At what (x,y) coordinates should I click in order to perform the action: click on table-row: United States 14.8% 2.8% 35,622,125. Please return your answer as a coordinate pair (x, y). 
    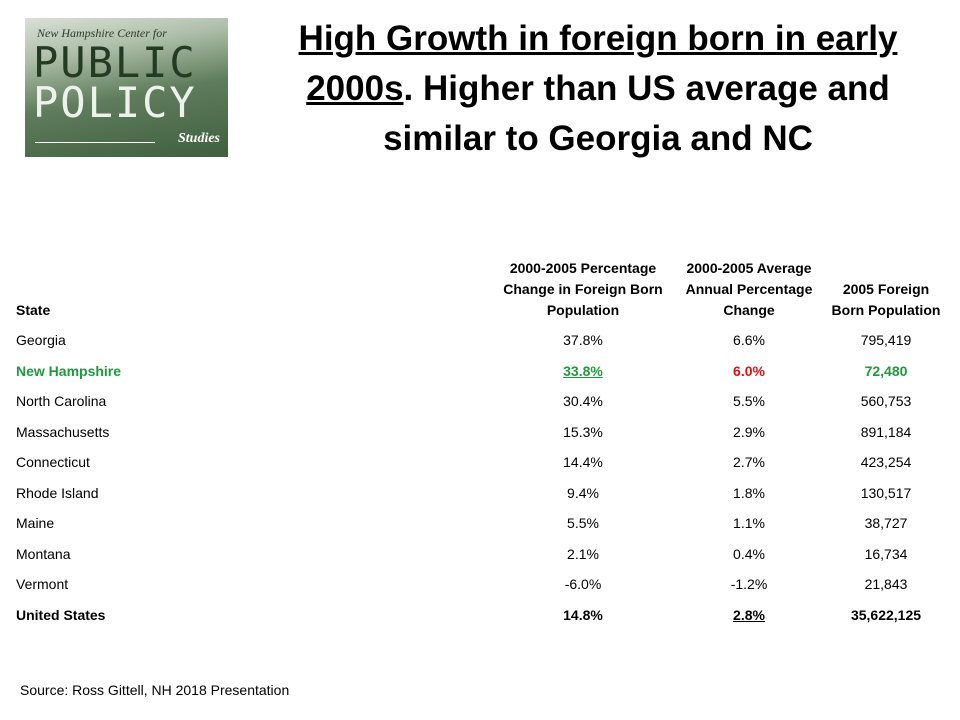
    Looking at the image, I should click on (480, 615).